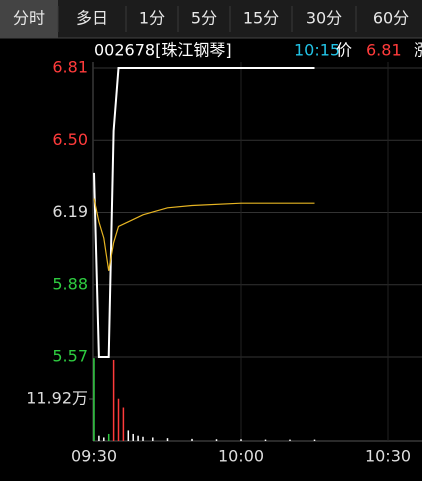 The height and width of the screenshot is (481, 422). Describe the element at coordinates (204, 234) in the screenshot. I see `average-line` at that location.